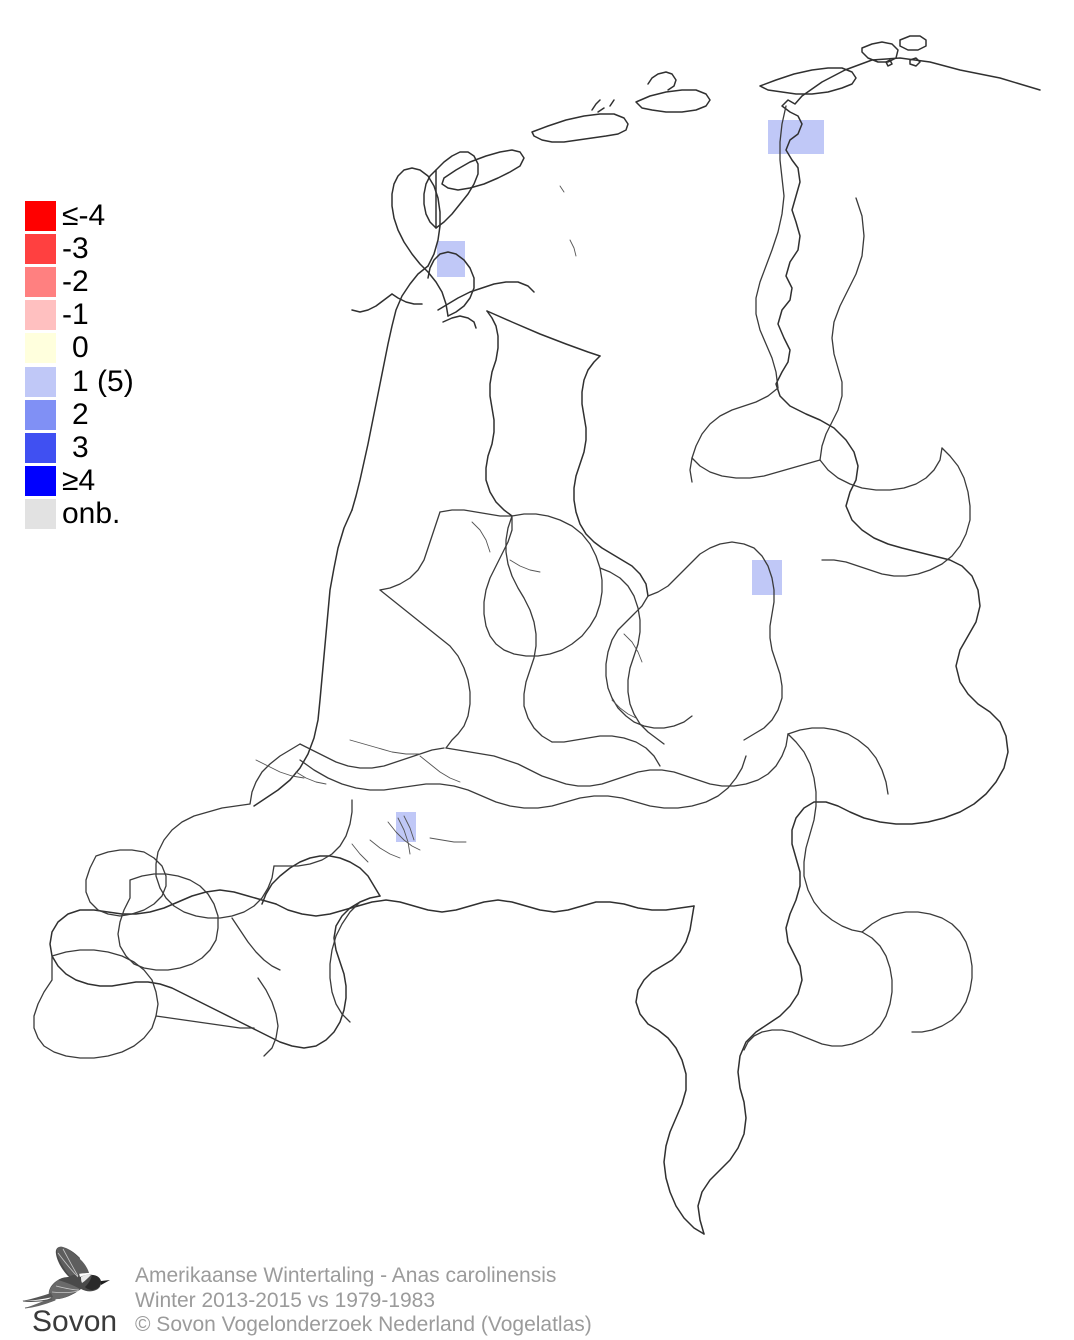 The height and width of the screenshot is (1340, 1074). What do you see at coordinates (796, 137) in the screenshot?
I see `highlight-cell-groningen-eemshaven` at bounding box center [796, 137].